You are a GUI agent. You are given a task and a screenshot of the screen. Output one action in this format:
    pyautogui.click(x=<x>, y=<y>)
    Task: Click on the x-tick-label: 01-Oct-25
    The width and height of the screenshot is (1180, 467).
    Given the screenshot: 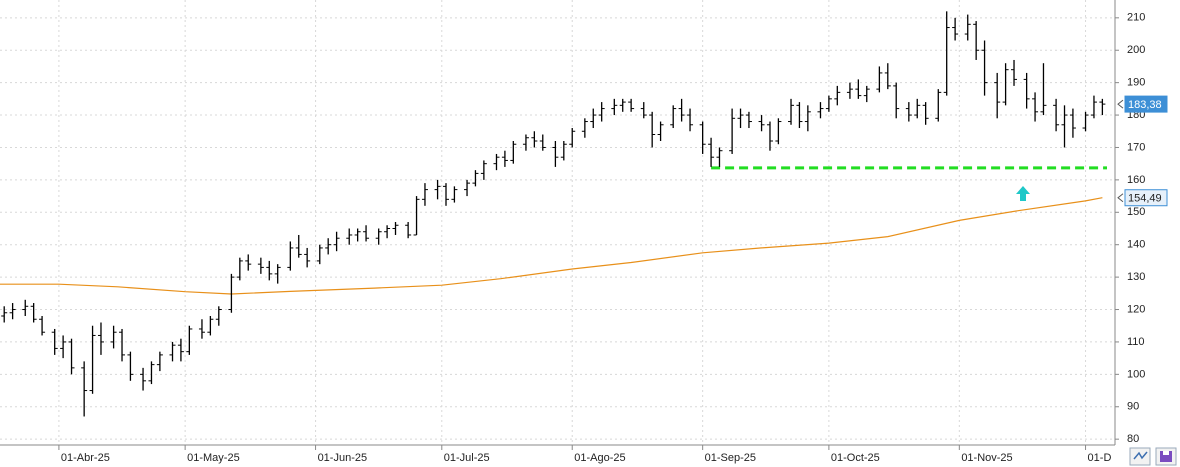 What is the action you would take?
    pyautogui.click(x=855, y=458)
    